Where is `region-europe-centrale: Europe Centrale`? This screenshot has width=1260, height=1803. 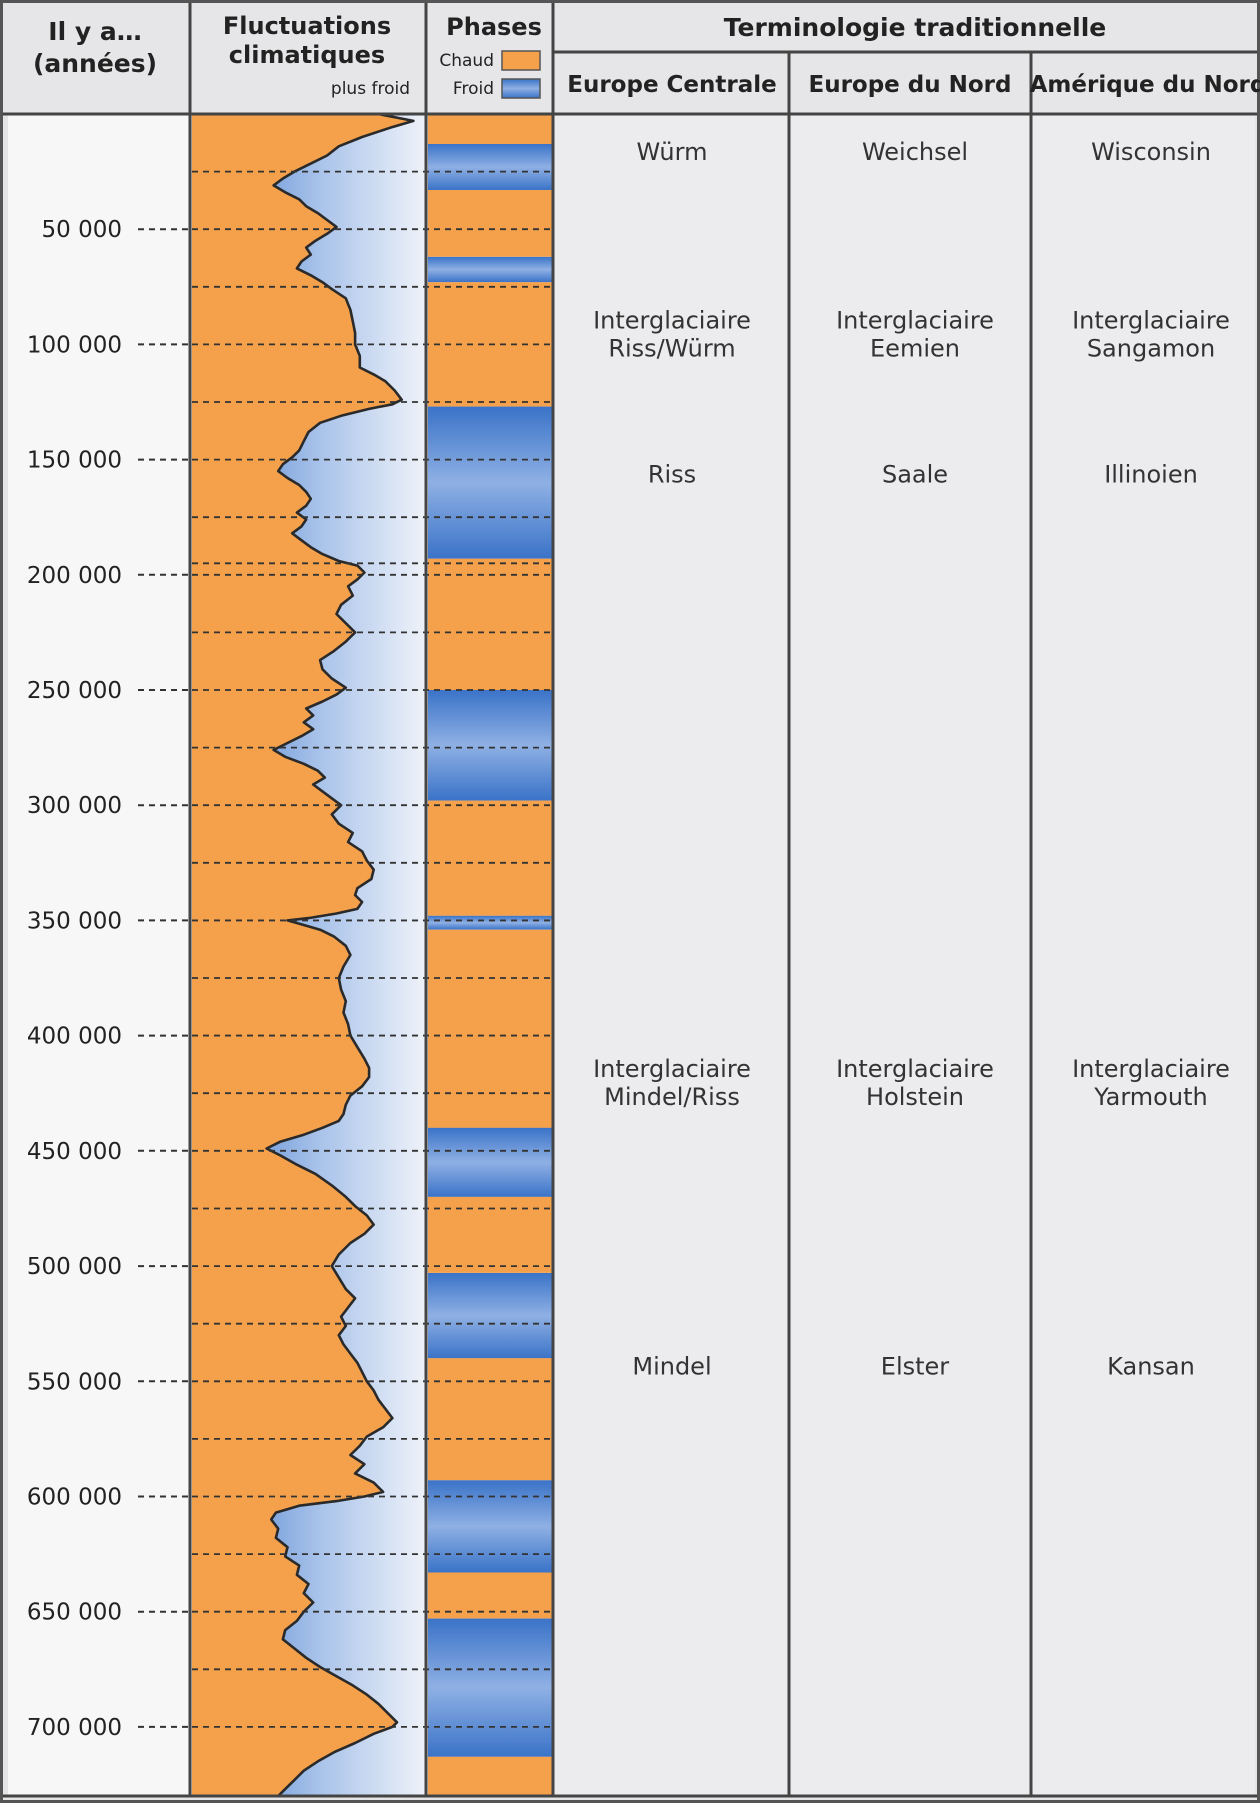
region-europe-centrale: Europe Centrale is located at coordinates (672, 85).